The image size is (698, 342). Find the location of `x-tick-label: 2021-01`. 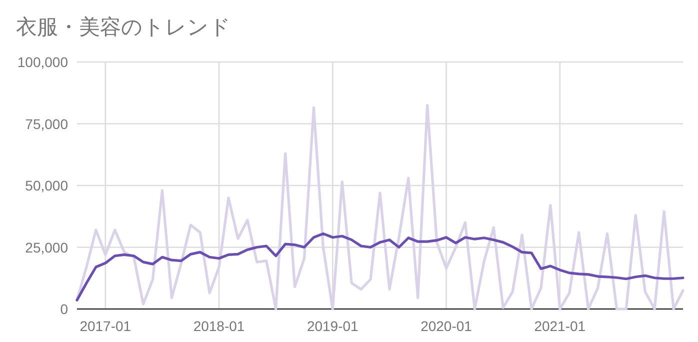

x-tick-label: 2021-01 is located at coordinates (560, 326).